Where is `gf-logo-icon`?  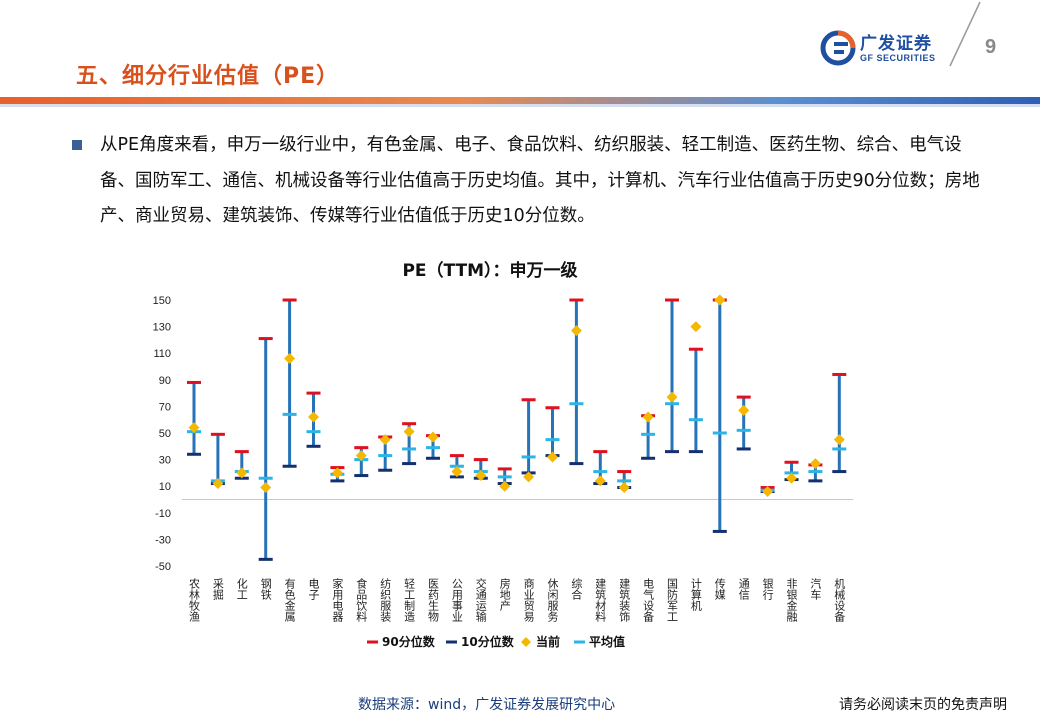 gf-logo-icon is located at coordinates (838, 48).